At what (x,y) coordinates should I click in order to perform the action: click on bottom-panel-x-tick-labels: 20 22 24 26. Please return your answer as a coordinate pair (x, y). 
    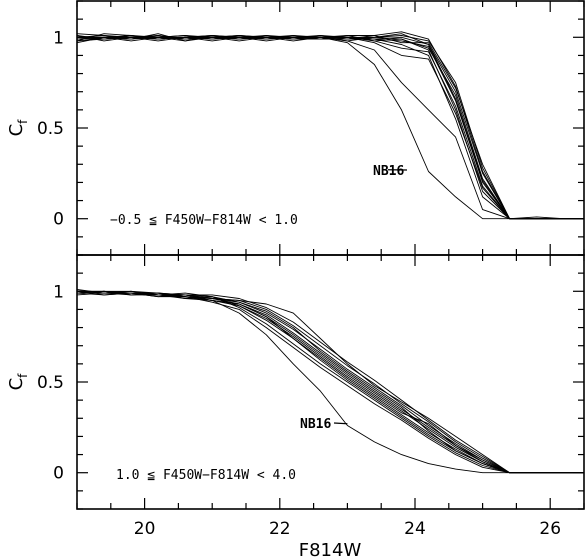
    Looking at the image, I should click on (347, 529).